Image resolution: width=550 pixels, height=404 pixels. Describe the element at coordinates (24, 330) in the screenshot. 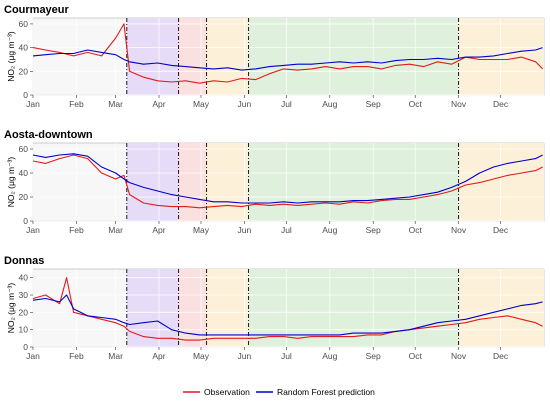

I see `y-tick-label: 10` at that location.